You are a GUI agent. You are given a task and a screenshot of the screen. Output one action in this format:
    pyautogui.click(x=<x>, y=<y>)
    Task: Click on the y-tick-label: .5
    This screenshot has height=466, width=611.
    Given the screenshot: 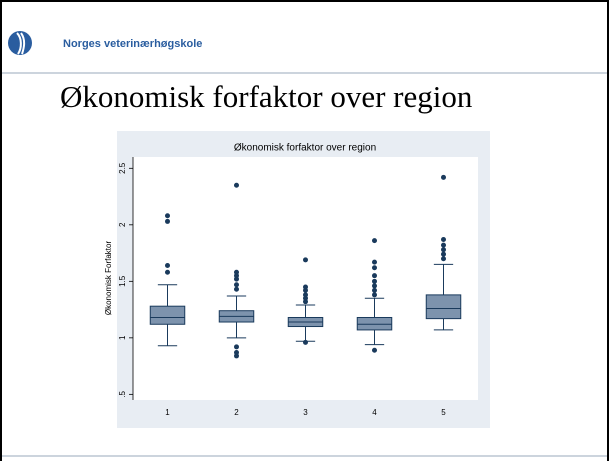 What is the action you would take?
    pyautogui.click(x=122, y=393)
    